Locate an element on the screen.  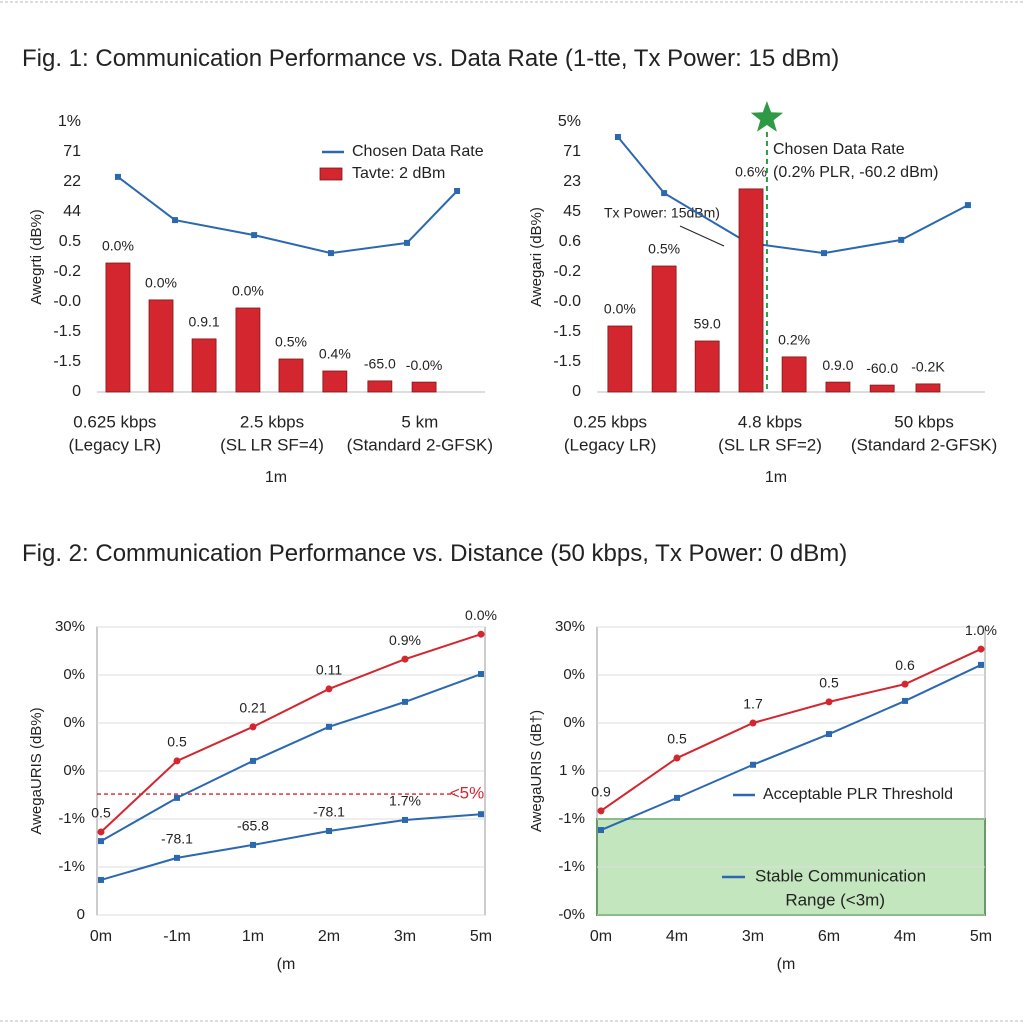
x-tick-label: 1m is located at coordinates (253, 936).